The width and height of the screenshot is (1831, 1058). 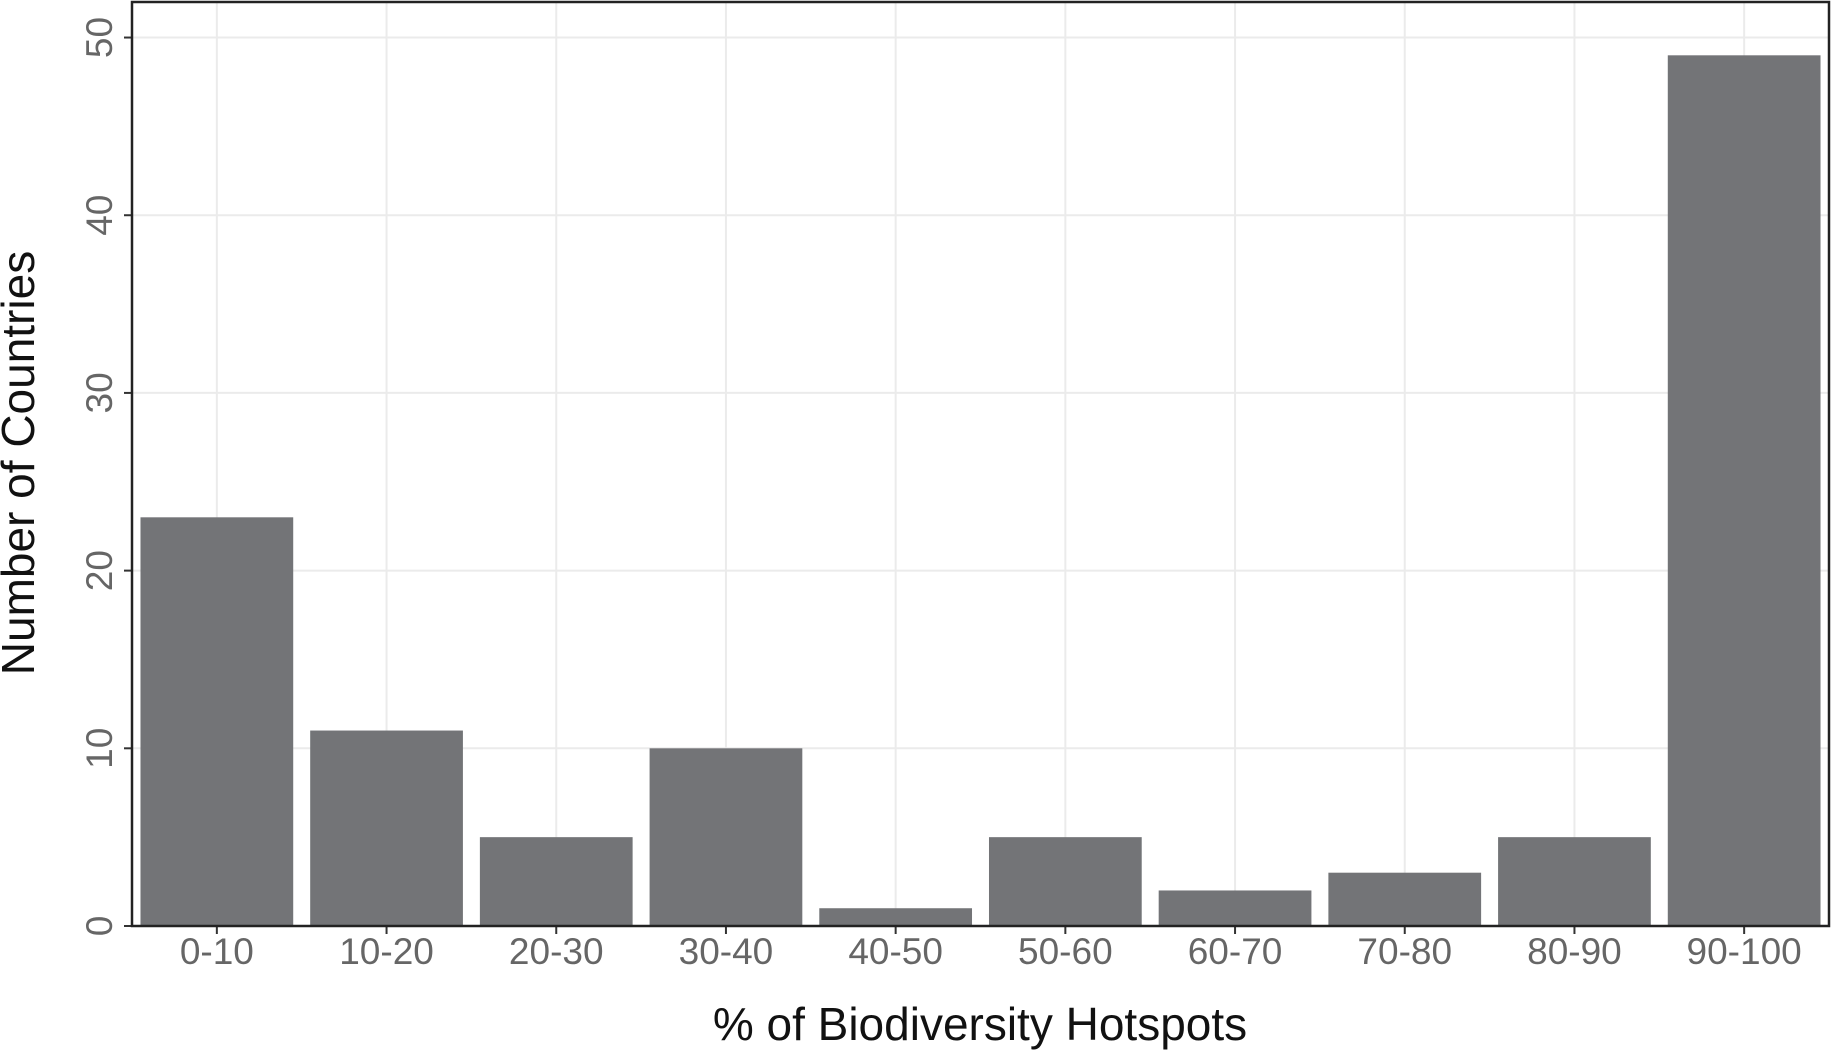 What do you see at coordinates (99, 392) in the screenshot?
I see `y-tick-label: 30` at bounding box center [99, 392].